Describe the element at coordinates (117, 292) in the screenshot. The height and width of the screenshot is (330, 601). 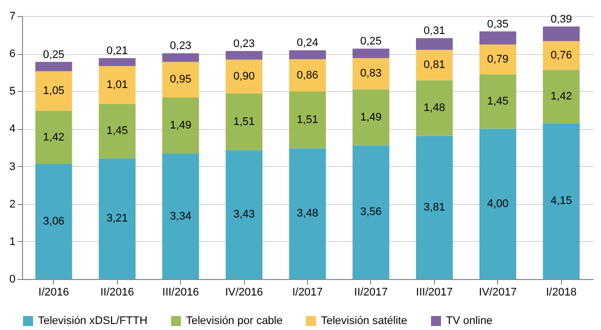
I see `x-tick-label: II/2016` at that location.